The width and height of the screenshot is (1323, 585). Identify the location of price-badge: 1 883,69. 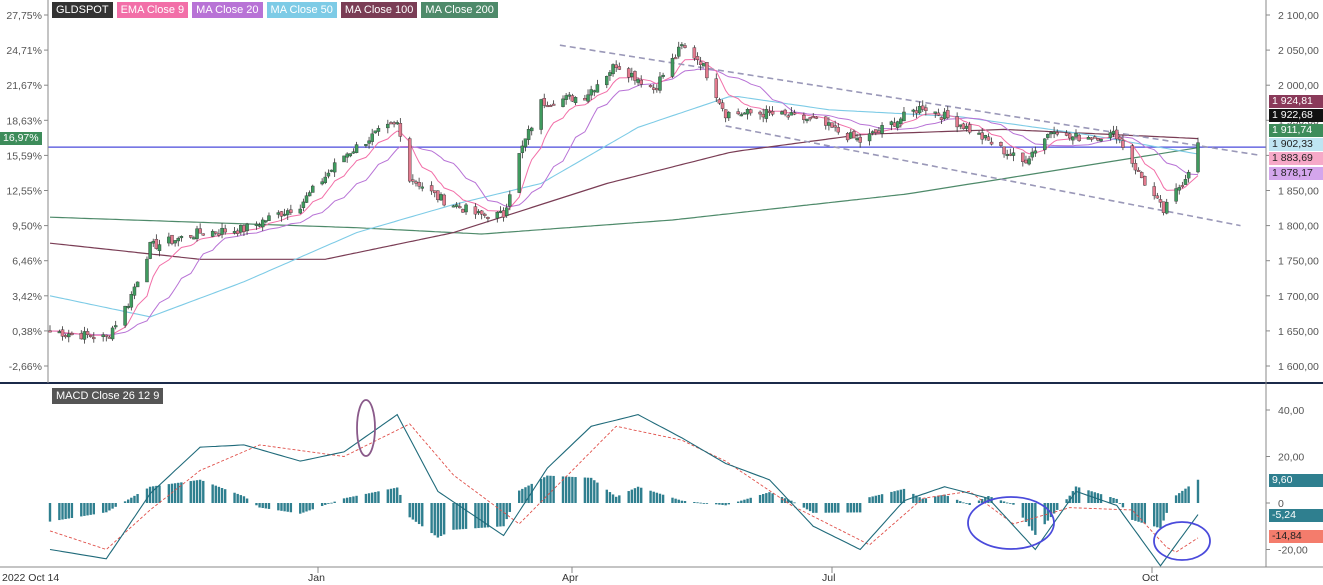
(1296, 159).